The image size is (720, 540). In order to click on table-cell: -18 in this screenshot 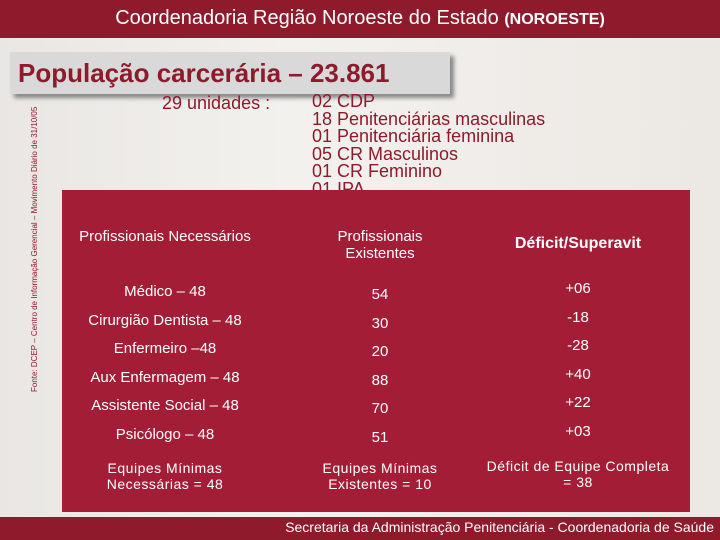, I will do `click(578, 317)`.